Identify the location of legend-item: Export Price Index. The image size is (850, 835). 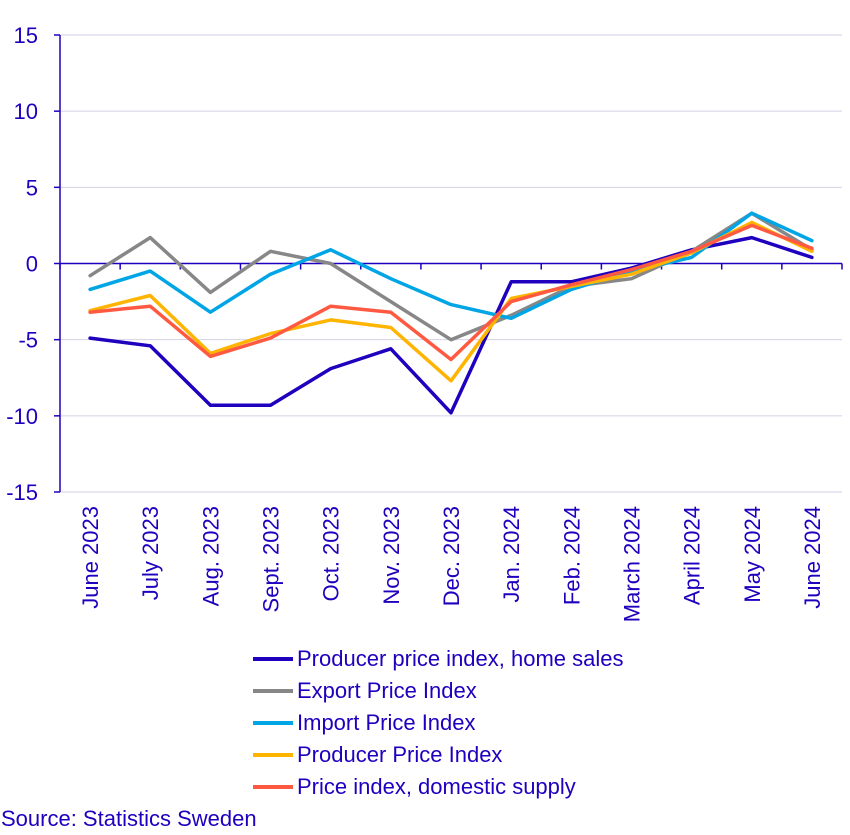
(438, 691).